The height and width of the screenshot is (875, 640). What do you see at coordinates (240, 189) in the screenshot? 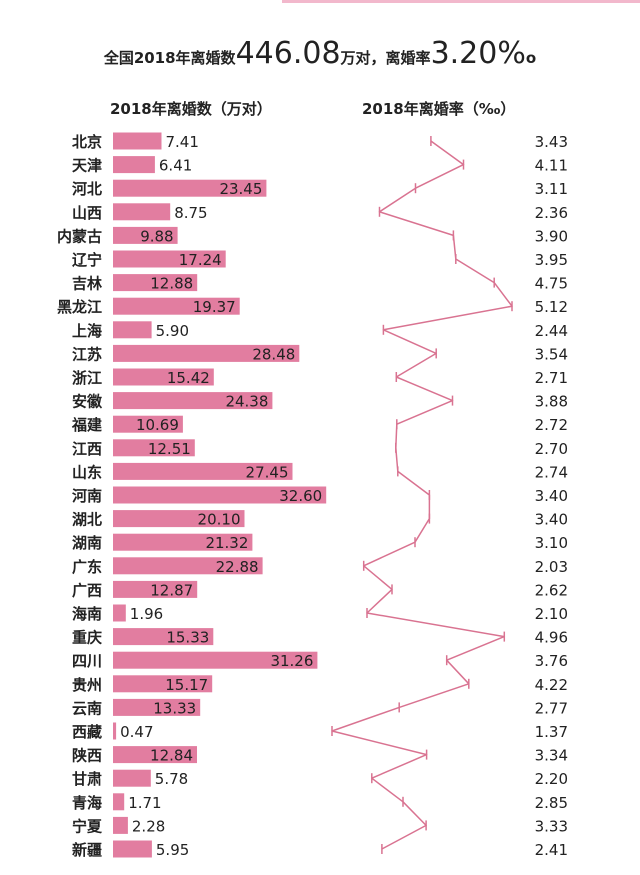
I see `bar-value-label: 23.45` at bounding box center [240, 189].